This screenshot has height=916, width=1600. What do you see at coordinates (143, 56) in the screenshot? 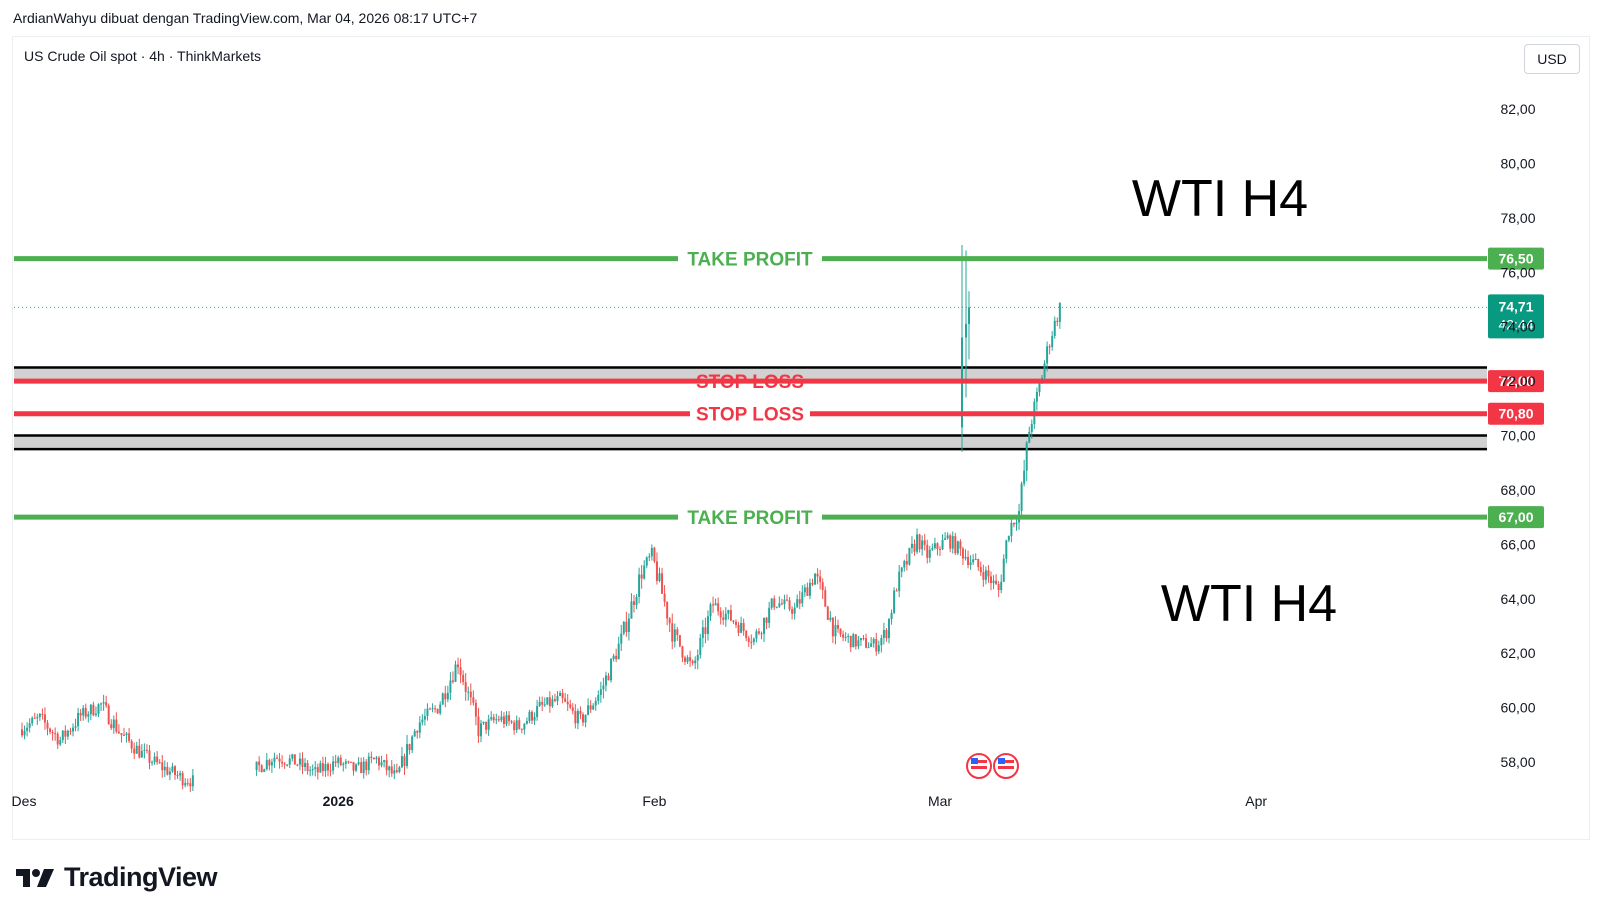
I see `symbol-title: US Crude Oil spot · 4h · ThinkMarkets` at bounding box center [143, 56].